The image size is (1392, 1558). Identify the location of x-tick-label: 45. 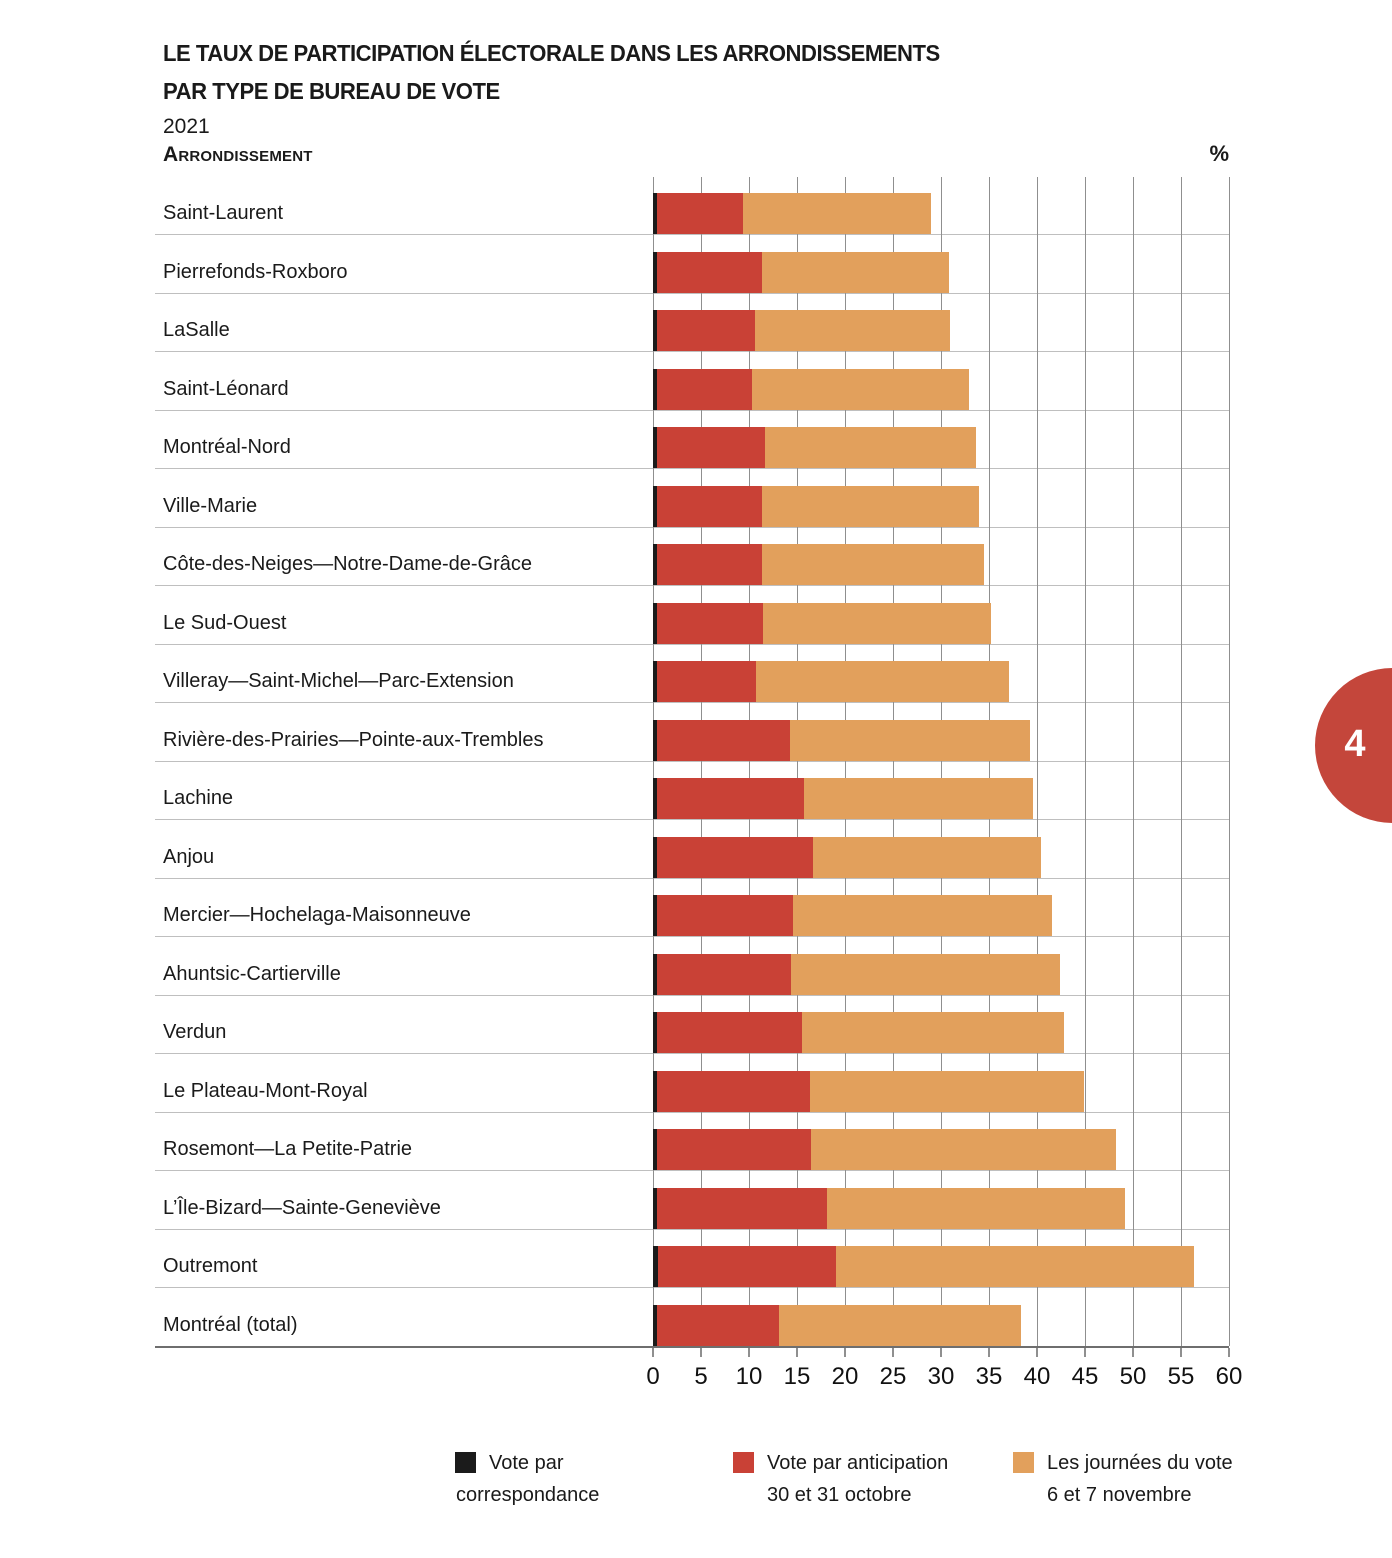
(1085, 1376).